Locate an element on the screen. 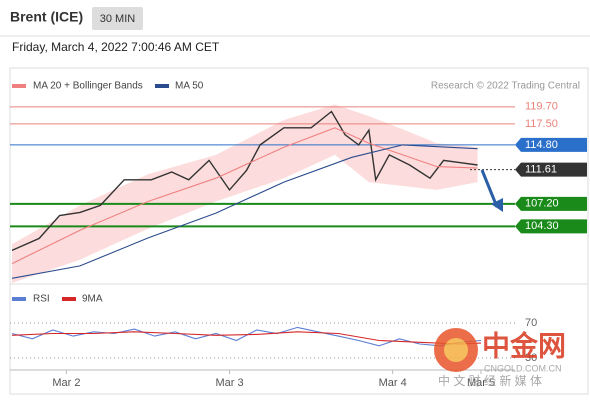 The height and width of the screenshot is (400, 590). interval-button is located at coordinates (117, 18).